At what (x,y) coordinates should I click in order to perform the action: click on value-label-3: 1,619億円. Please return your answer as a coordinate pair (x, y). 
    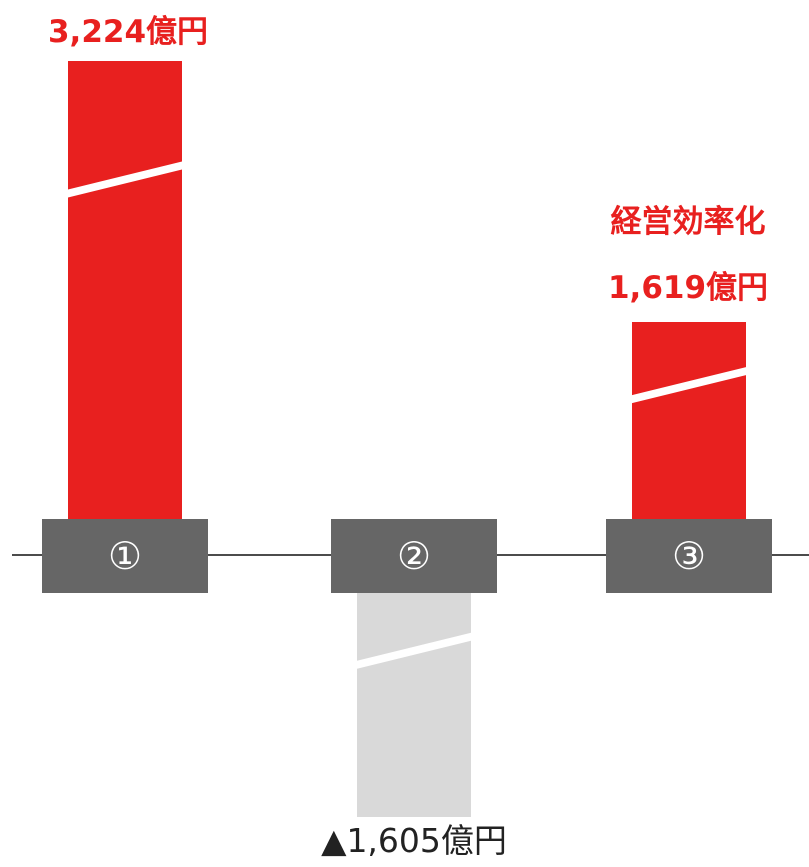
    Looking at the image, I should click on (688, 288).